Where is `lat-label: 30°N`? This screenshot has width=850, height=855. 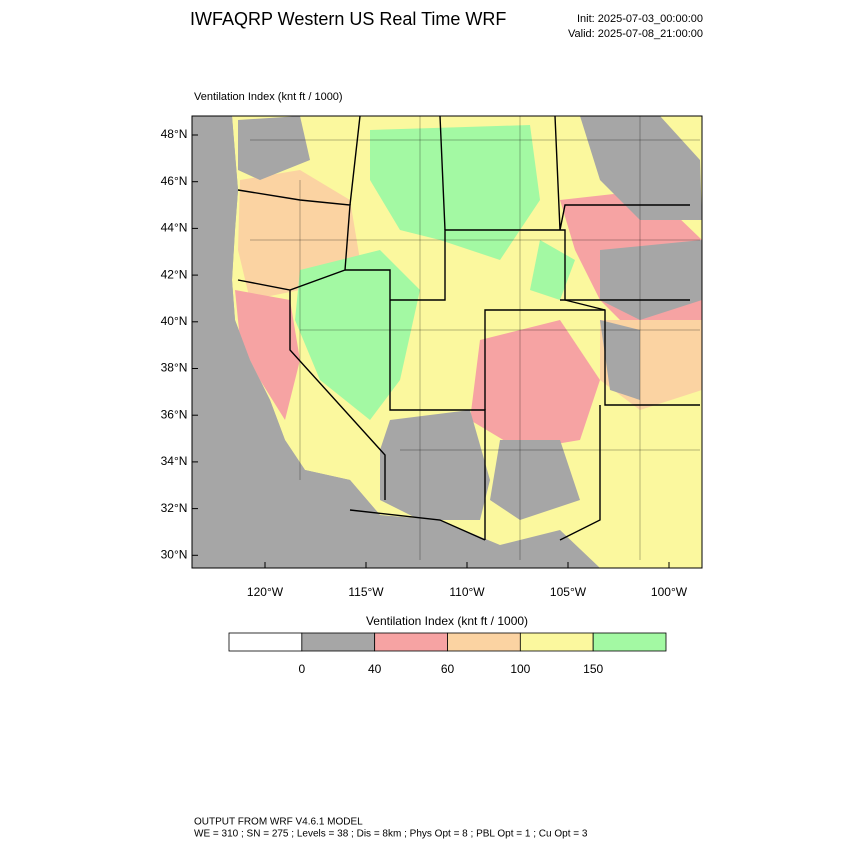
lat-label: 30°N is located at coordinates (174, 554).